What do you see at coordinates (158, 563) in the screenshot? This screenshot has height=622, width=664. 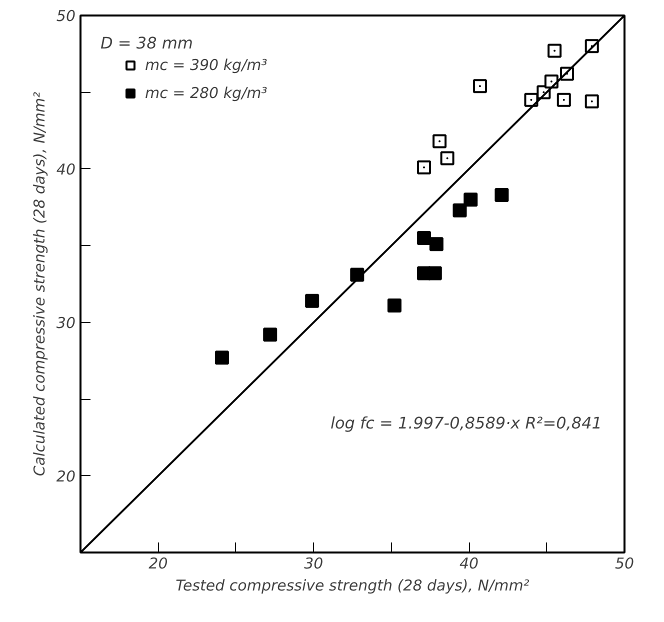 I see `x-tick-label: 20` at bounding box center [158, 563].